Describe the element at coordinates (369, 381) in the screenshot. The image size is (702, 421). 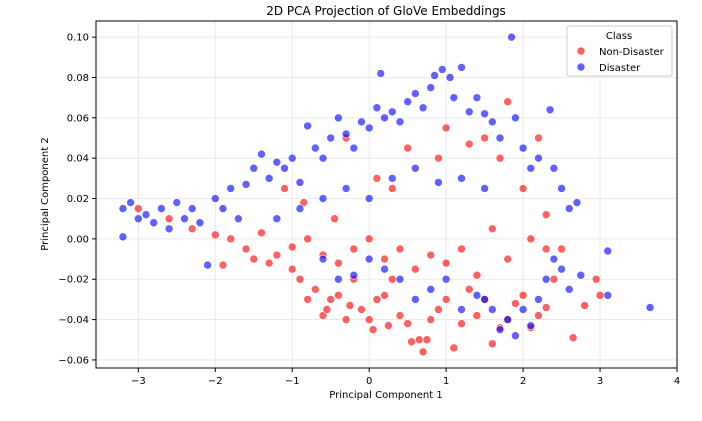
I see `x-tick-label: 0` at that location.